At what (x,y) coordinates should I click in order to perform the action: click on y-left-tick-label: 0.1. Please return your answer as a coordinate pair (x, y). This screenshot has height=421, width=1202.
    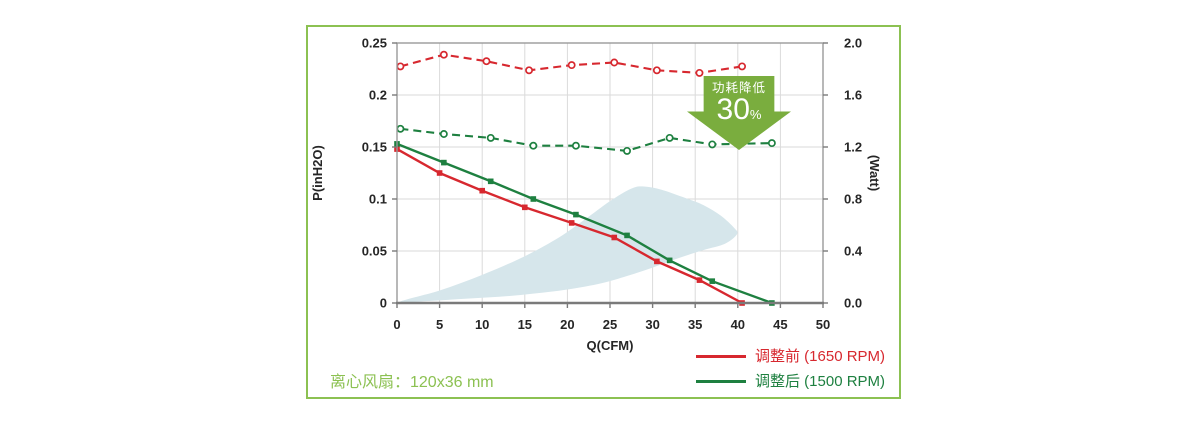
    Looking at the image, I should click on (378, 199).